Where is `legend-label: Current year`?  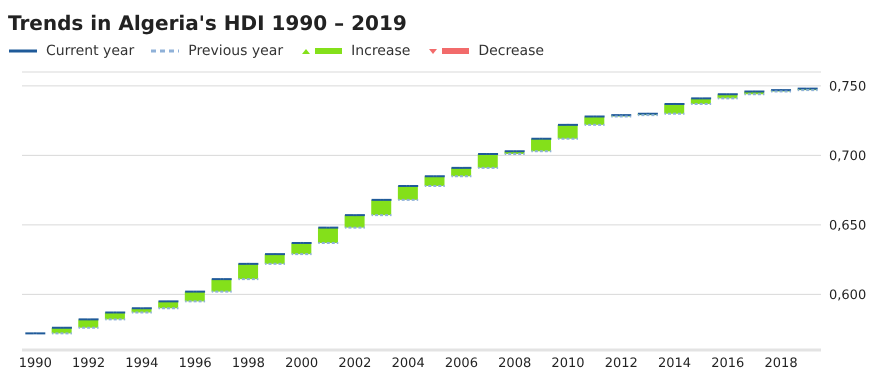
legend-label: Current year is located at coordinates (90, 51).